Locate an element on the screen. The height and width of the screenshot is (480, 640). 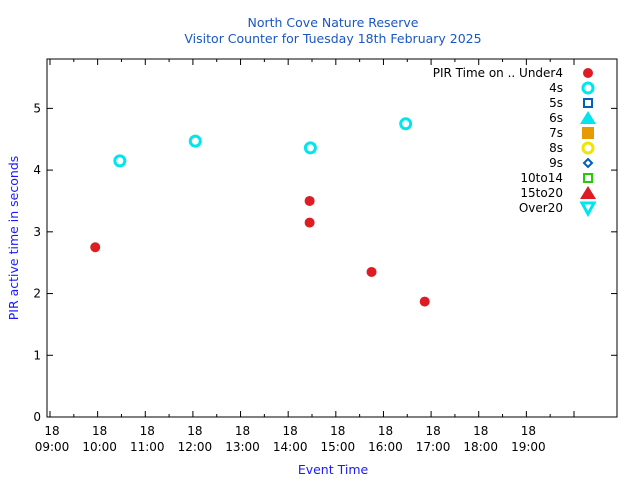
y-tick-label: 0 is located at coordinates (37, 417).